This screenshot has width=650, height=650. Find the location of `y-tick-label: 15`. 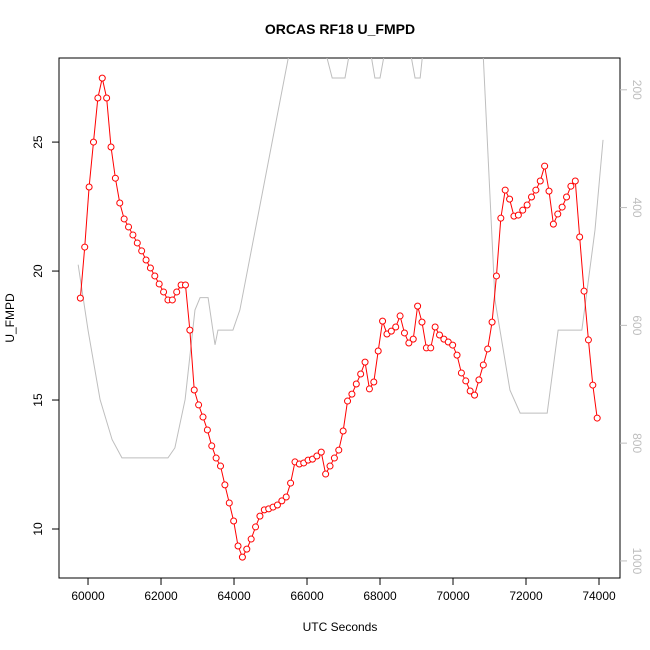

y-tick-label: 15 is located at coordinates (38, 400).